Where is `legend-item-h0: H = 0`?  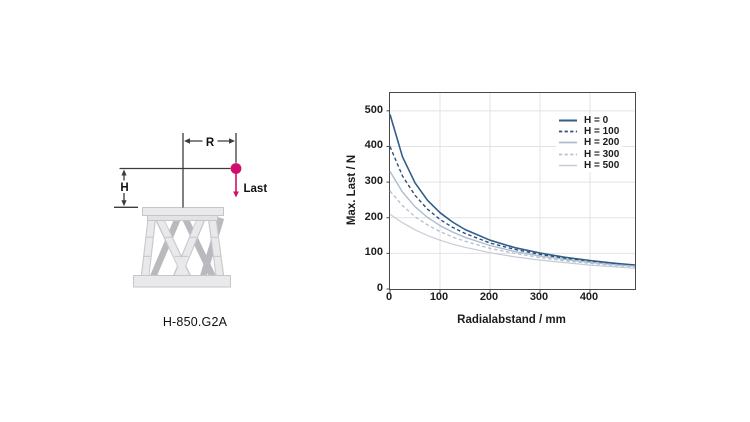
legend-item-h0: H = 0 is located at coordinates (588, 120).